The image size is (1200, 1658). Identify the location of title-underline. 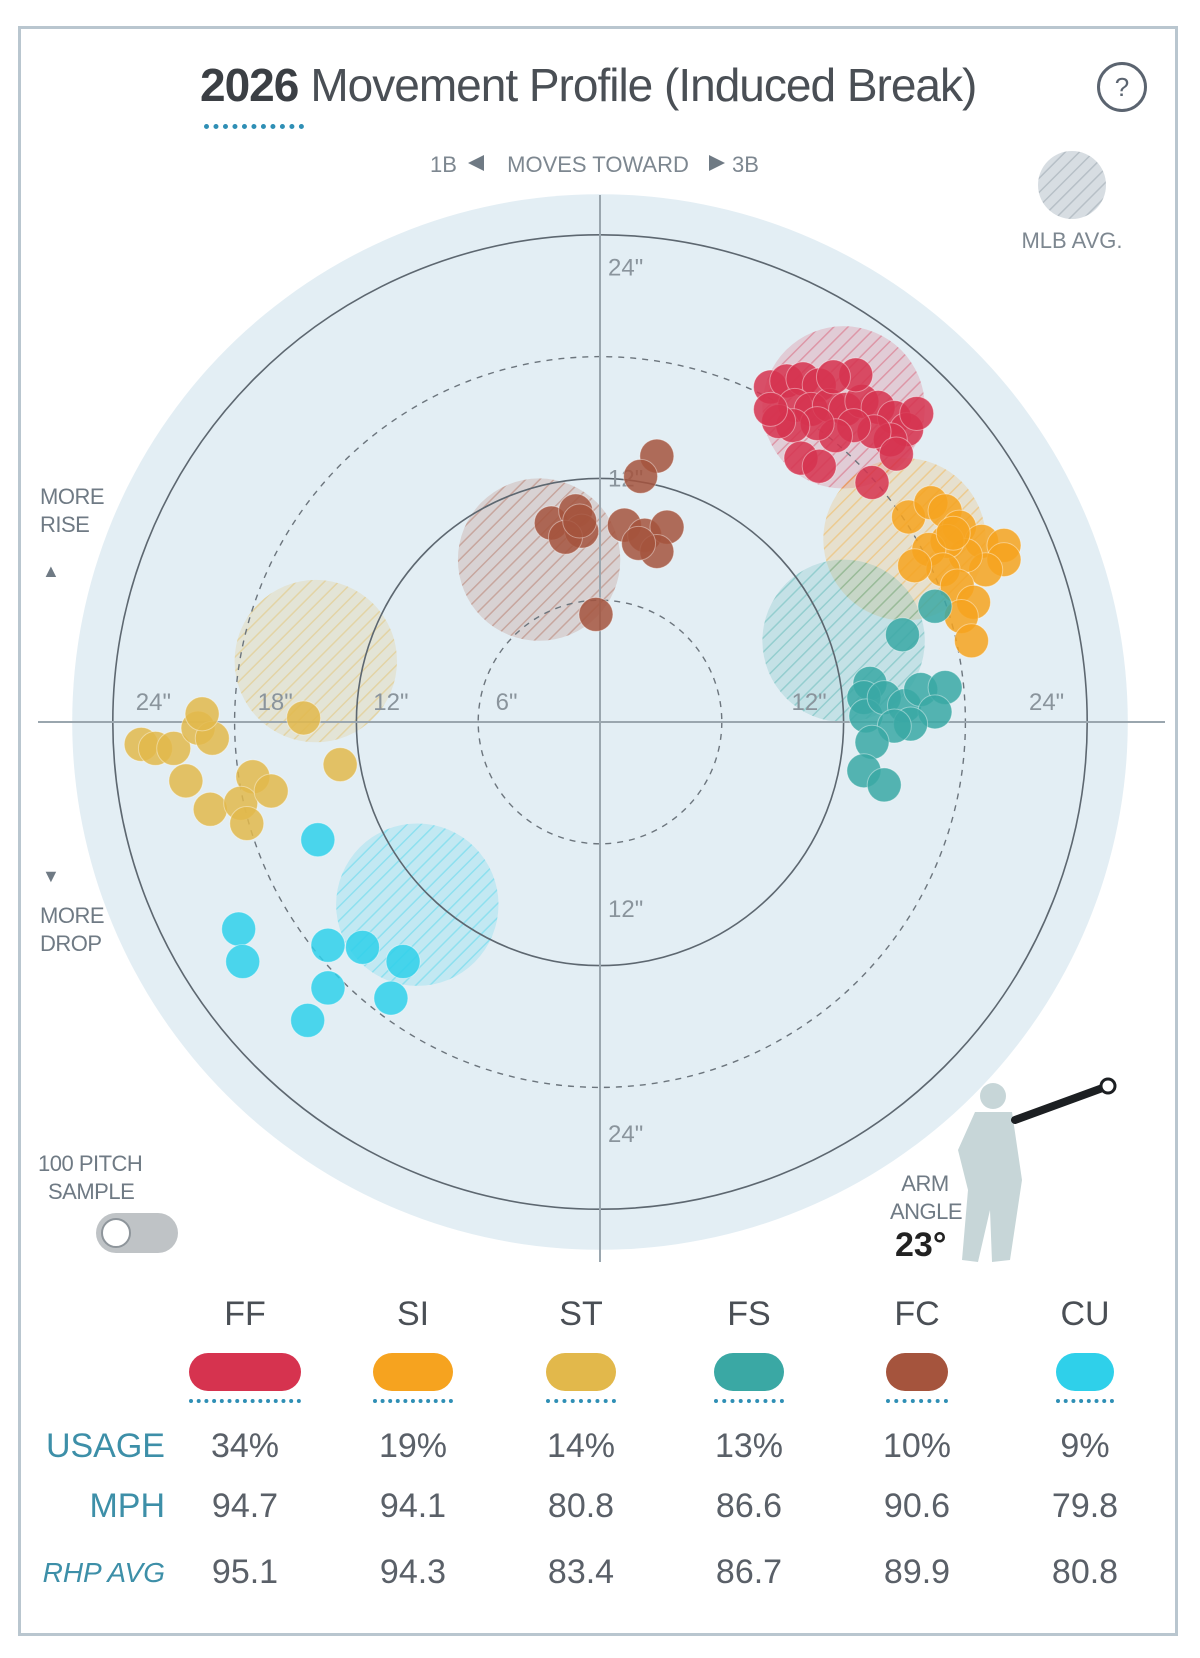
(254, 126).